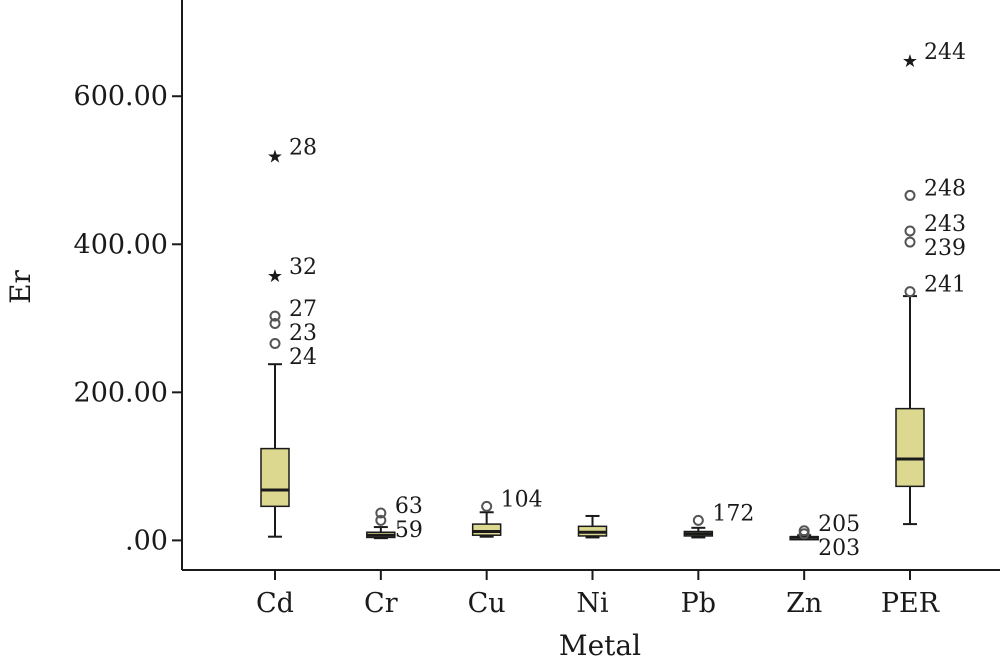 The height and width of the screenshot is (665, 1000). What do you see at coordinates (945, 52) in the screenshot?
I see `outlier-label: 244` at bounding box center [945, 52].